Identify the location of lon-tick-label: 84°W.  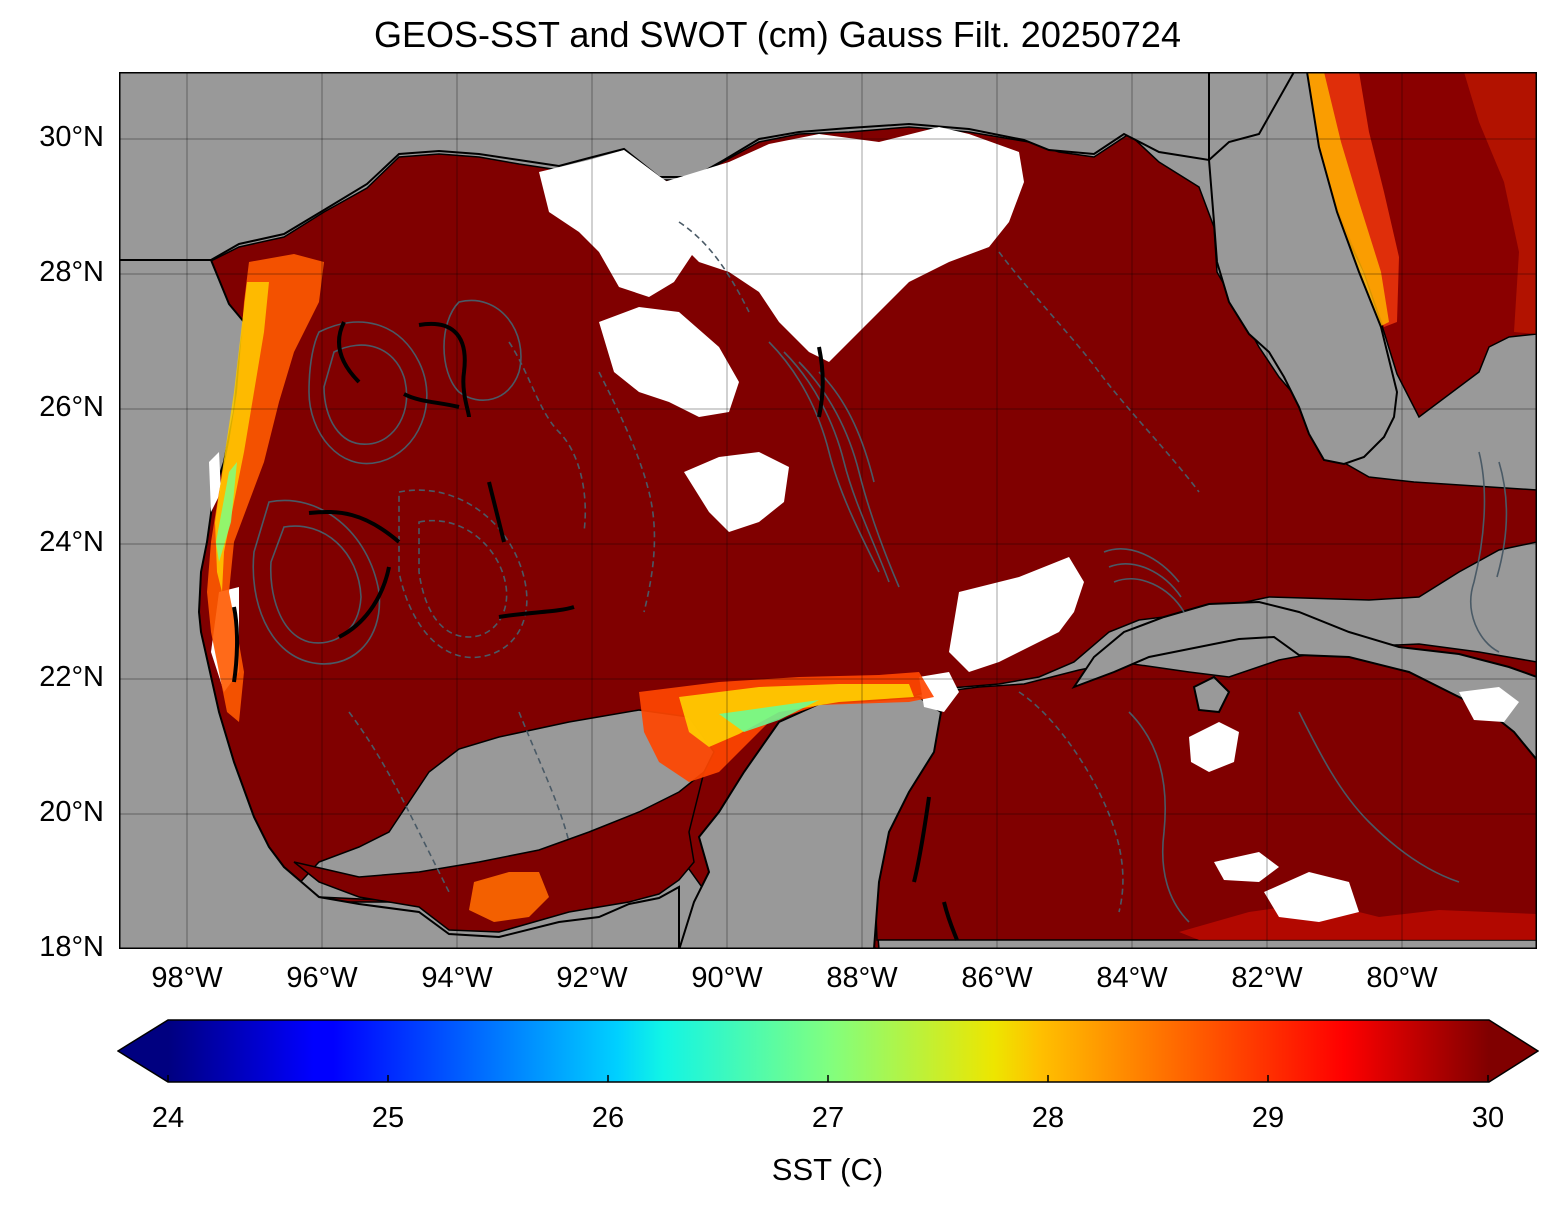
(1132, 978).